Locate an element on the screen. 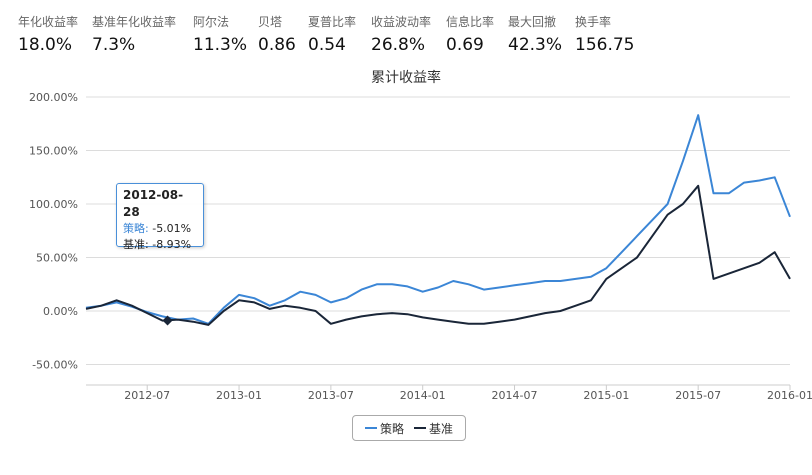  legend-label-strategy: 策略 is located at coordinates (391, 428).